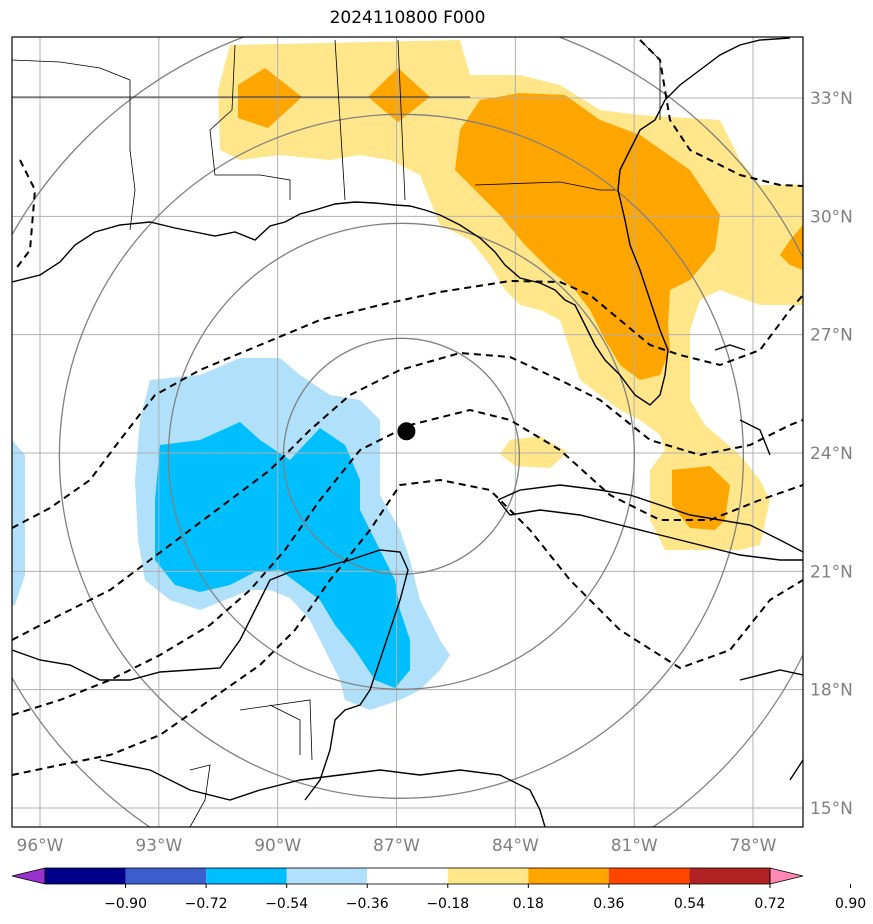  What do you see at coordinates (40, 846) in the screenshot?
I see `lon-tick-label: 96°W` at bounding box center [40, 846].